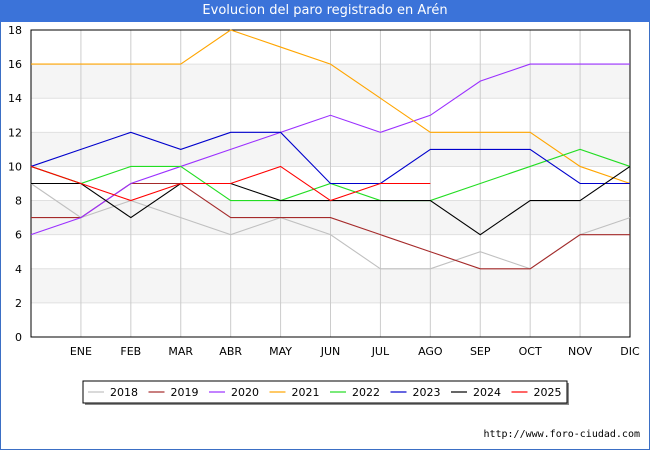  What do you see at coordinates (245, 392) in the screenshot?
I see `legend-label-2020: 2020` at bounding box center [245, 392].